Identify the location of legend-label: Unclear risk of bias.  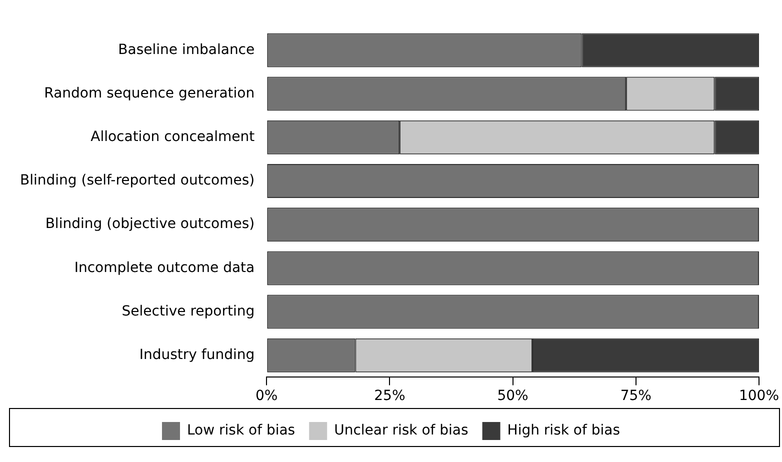
(401, 430).